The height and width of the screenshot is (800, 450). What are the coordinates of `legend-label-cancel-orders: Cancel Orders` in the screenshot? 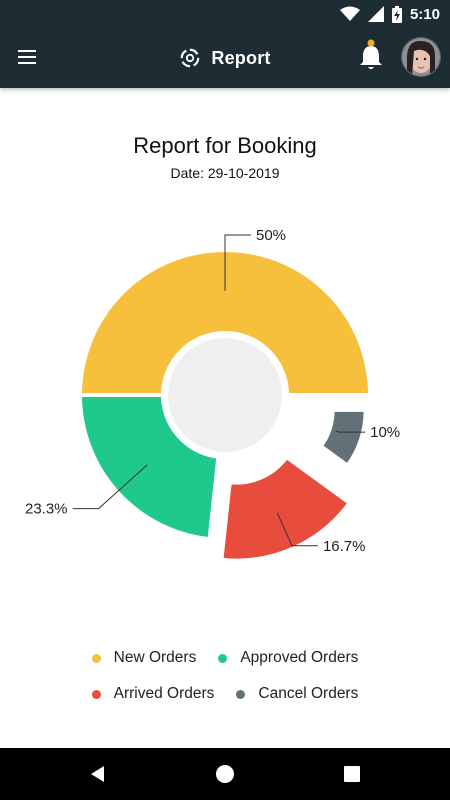 It's located at (308, 693).